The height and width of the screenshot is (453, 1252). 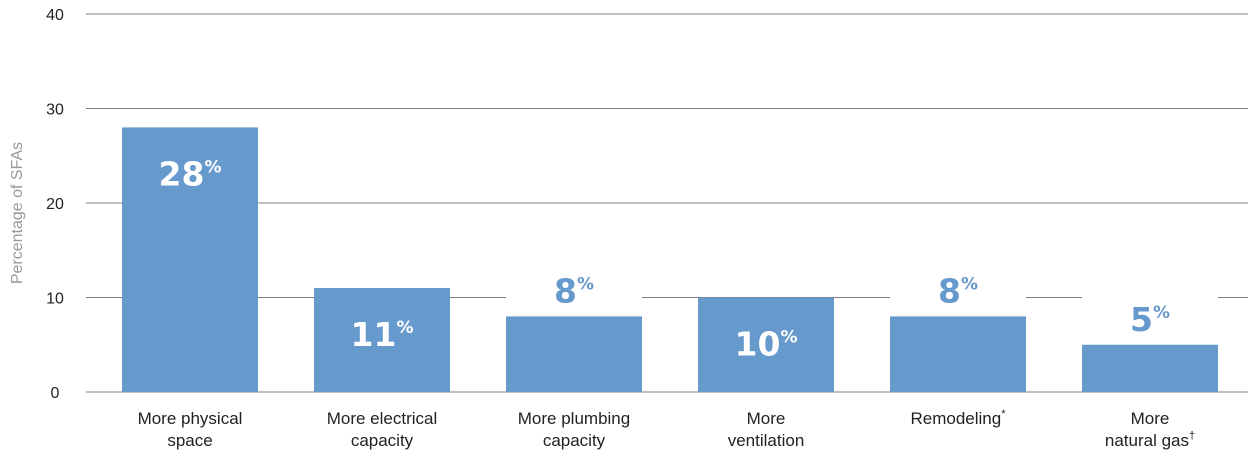 What do you see at coordinates (766, 429) in the screenshot?
I see `x-tick-label: More ventilation` at bounding box center [766, 429].